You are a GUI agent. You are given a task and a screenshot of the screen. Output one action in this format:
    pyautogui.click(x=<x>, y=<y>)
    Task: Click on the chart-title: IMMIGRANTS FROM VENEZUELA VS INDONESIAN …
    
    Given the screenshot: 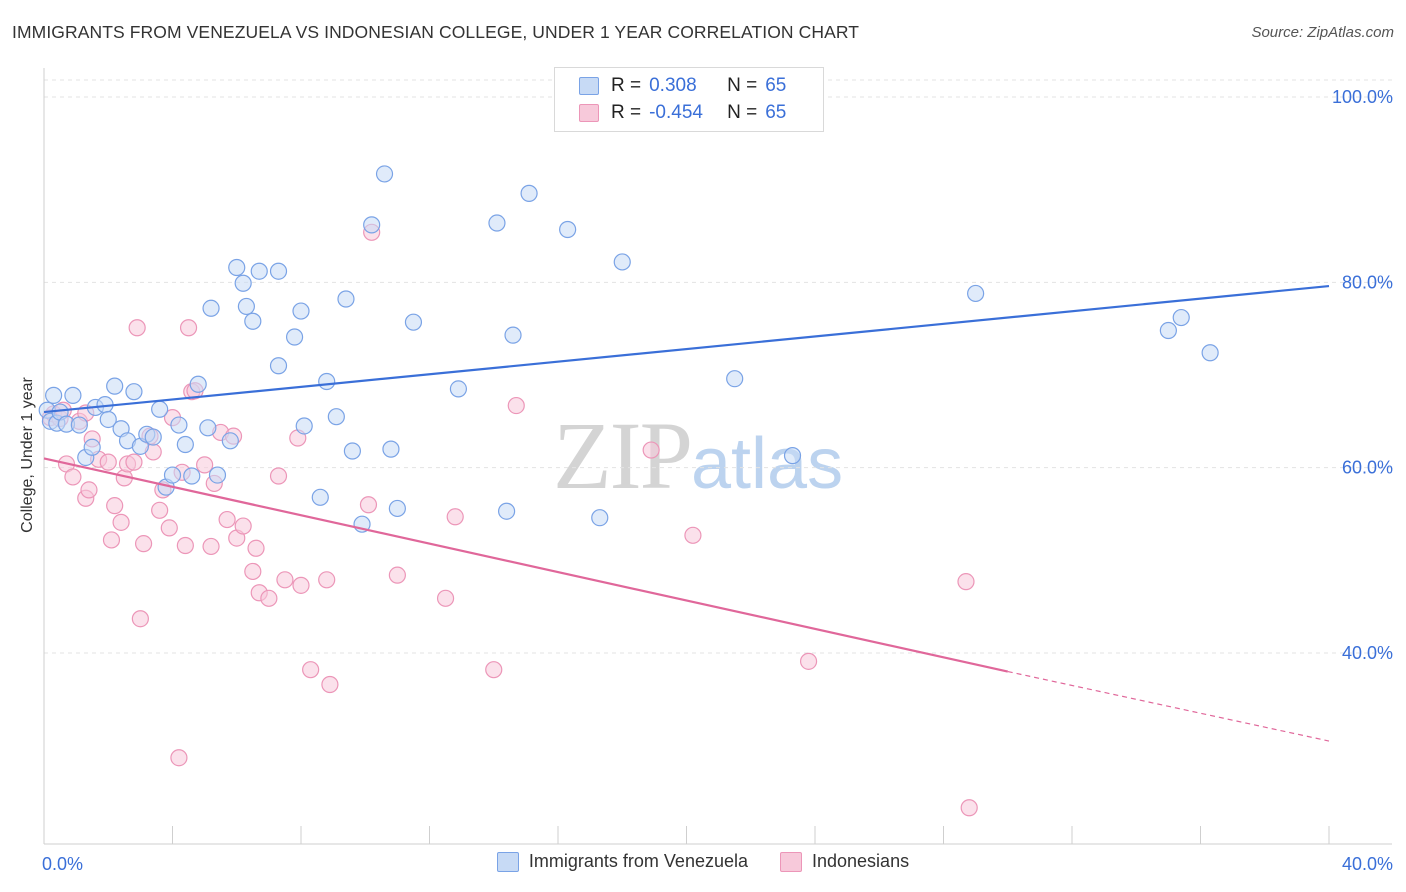 What is the action you would take?
    pyautogui.click(x=436, y=32)
    